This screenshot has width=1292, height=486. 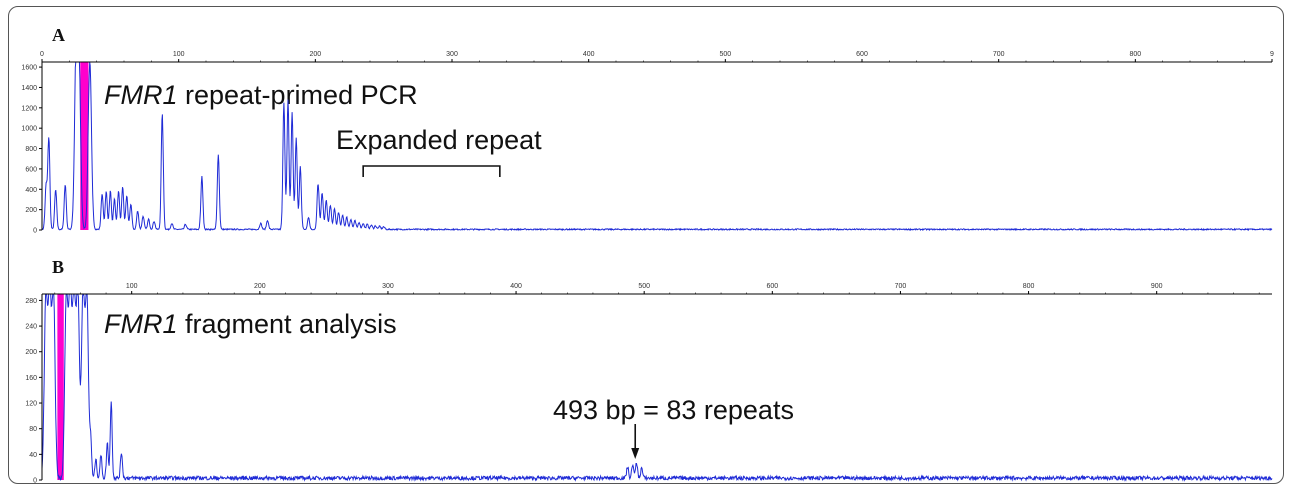 What do you see at coordinates (589, 54) in the screenshot?
I see `panel-a-x-tick-label: 400` at bounding box center [589, 54].